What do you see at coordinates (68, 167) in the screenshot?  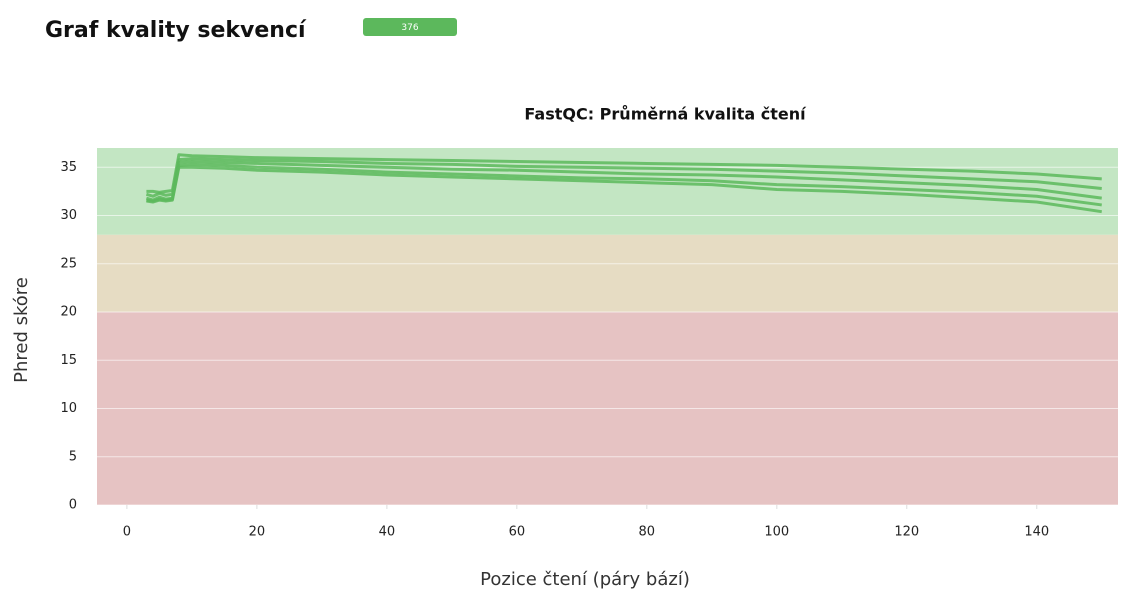 I see `y-tick-label: 35` at bounding box center [68, 167].